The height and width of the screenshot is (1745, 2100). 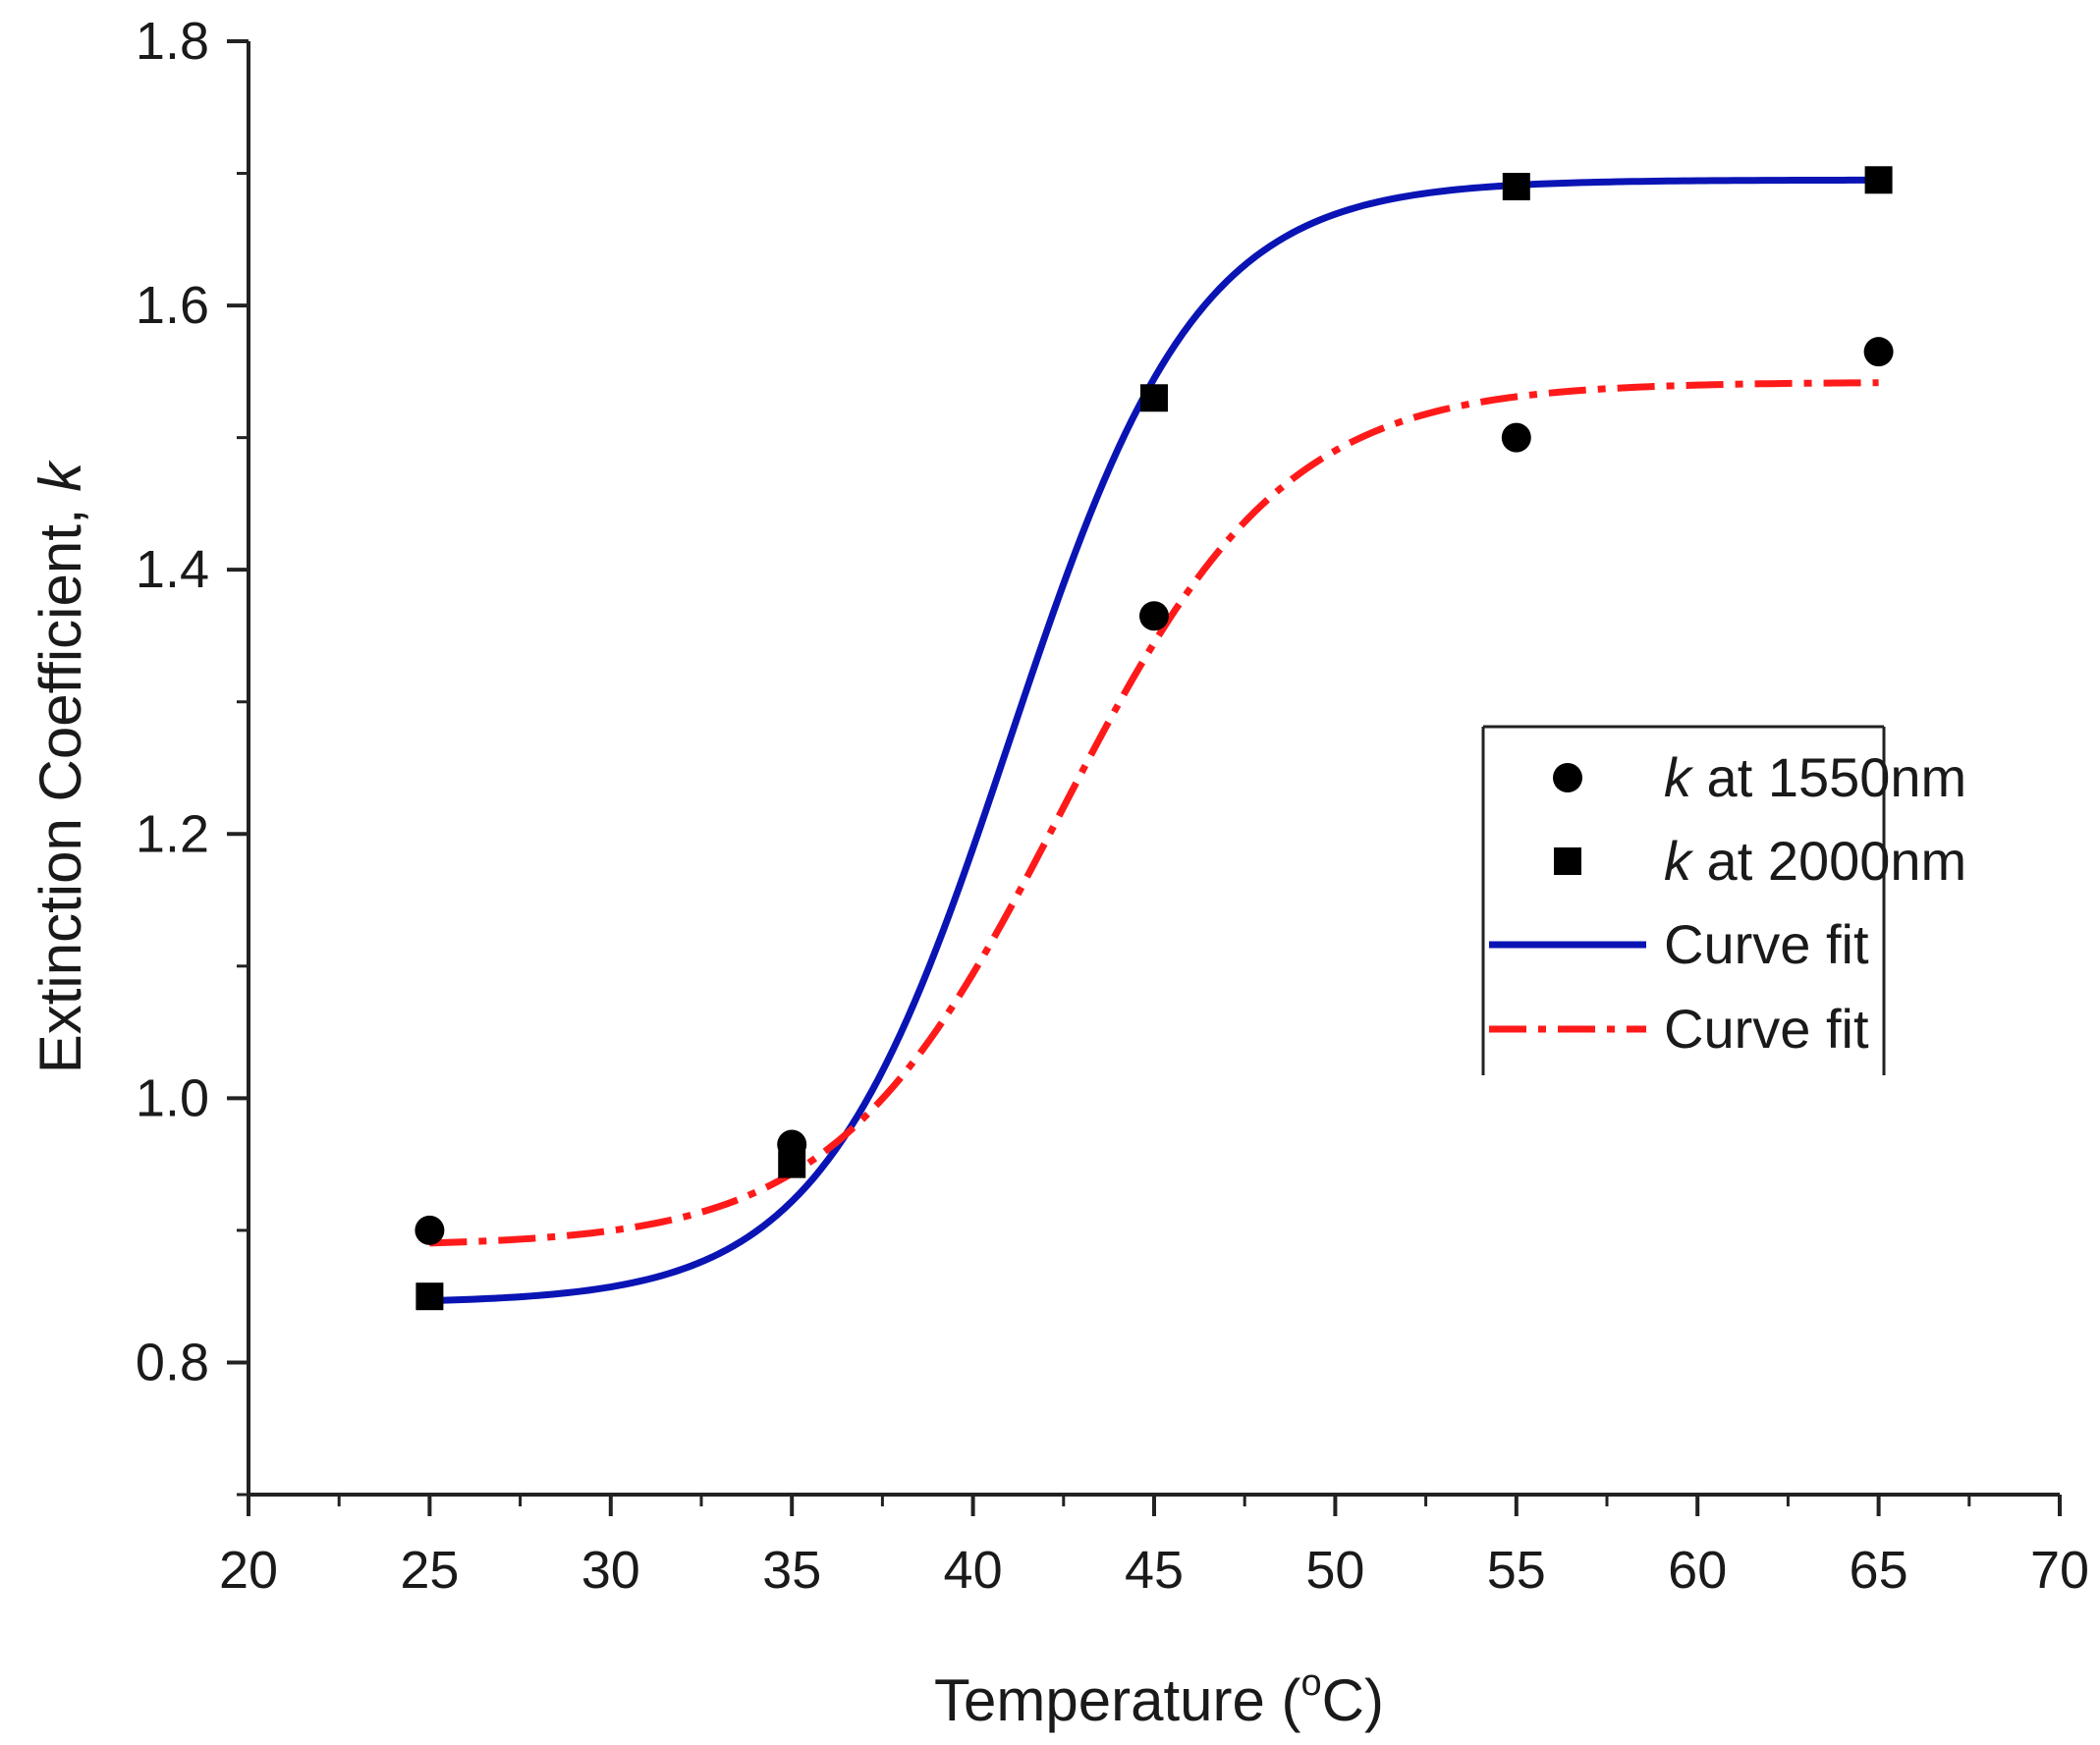 What do you see at coordinates (1159, 1698) in the screenshot?
I see `x-axis-title: Temperature (oC)` at bounding box center [1159, 1698].